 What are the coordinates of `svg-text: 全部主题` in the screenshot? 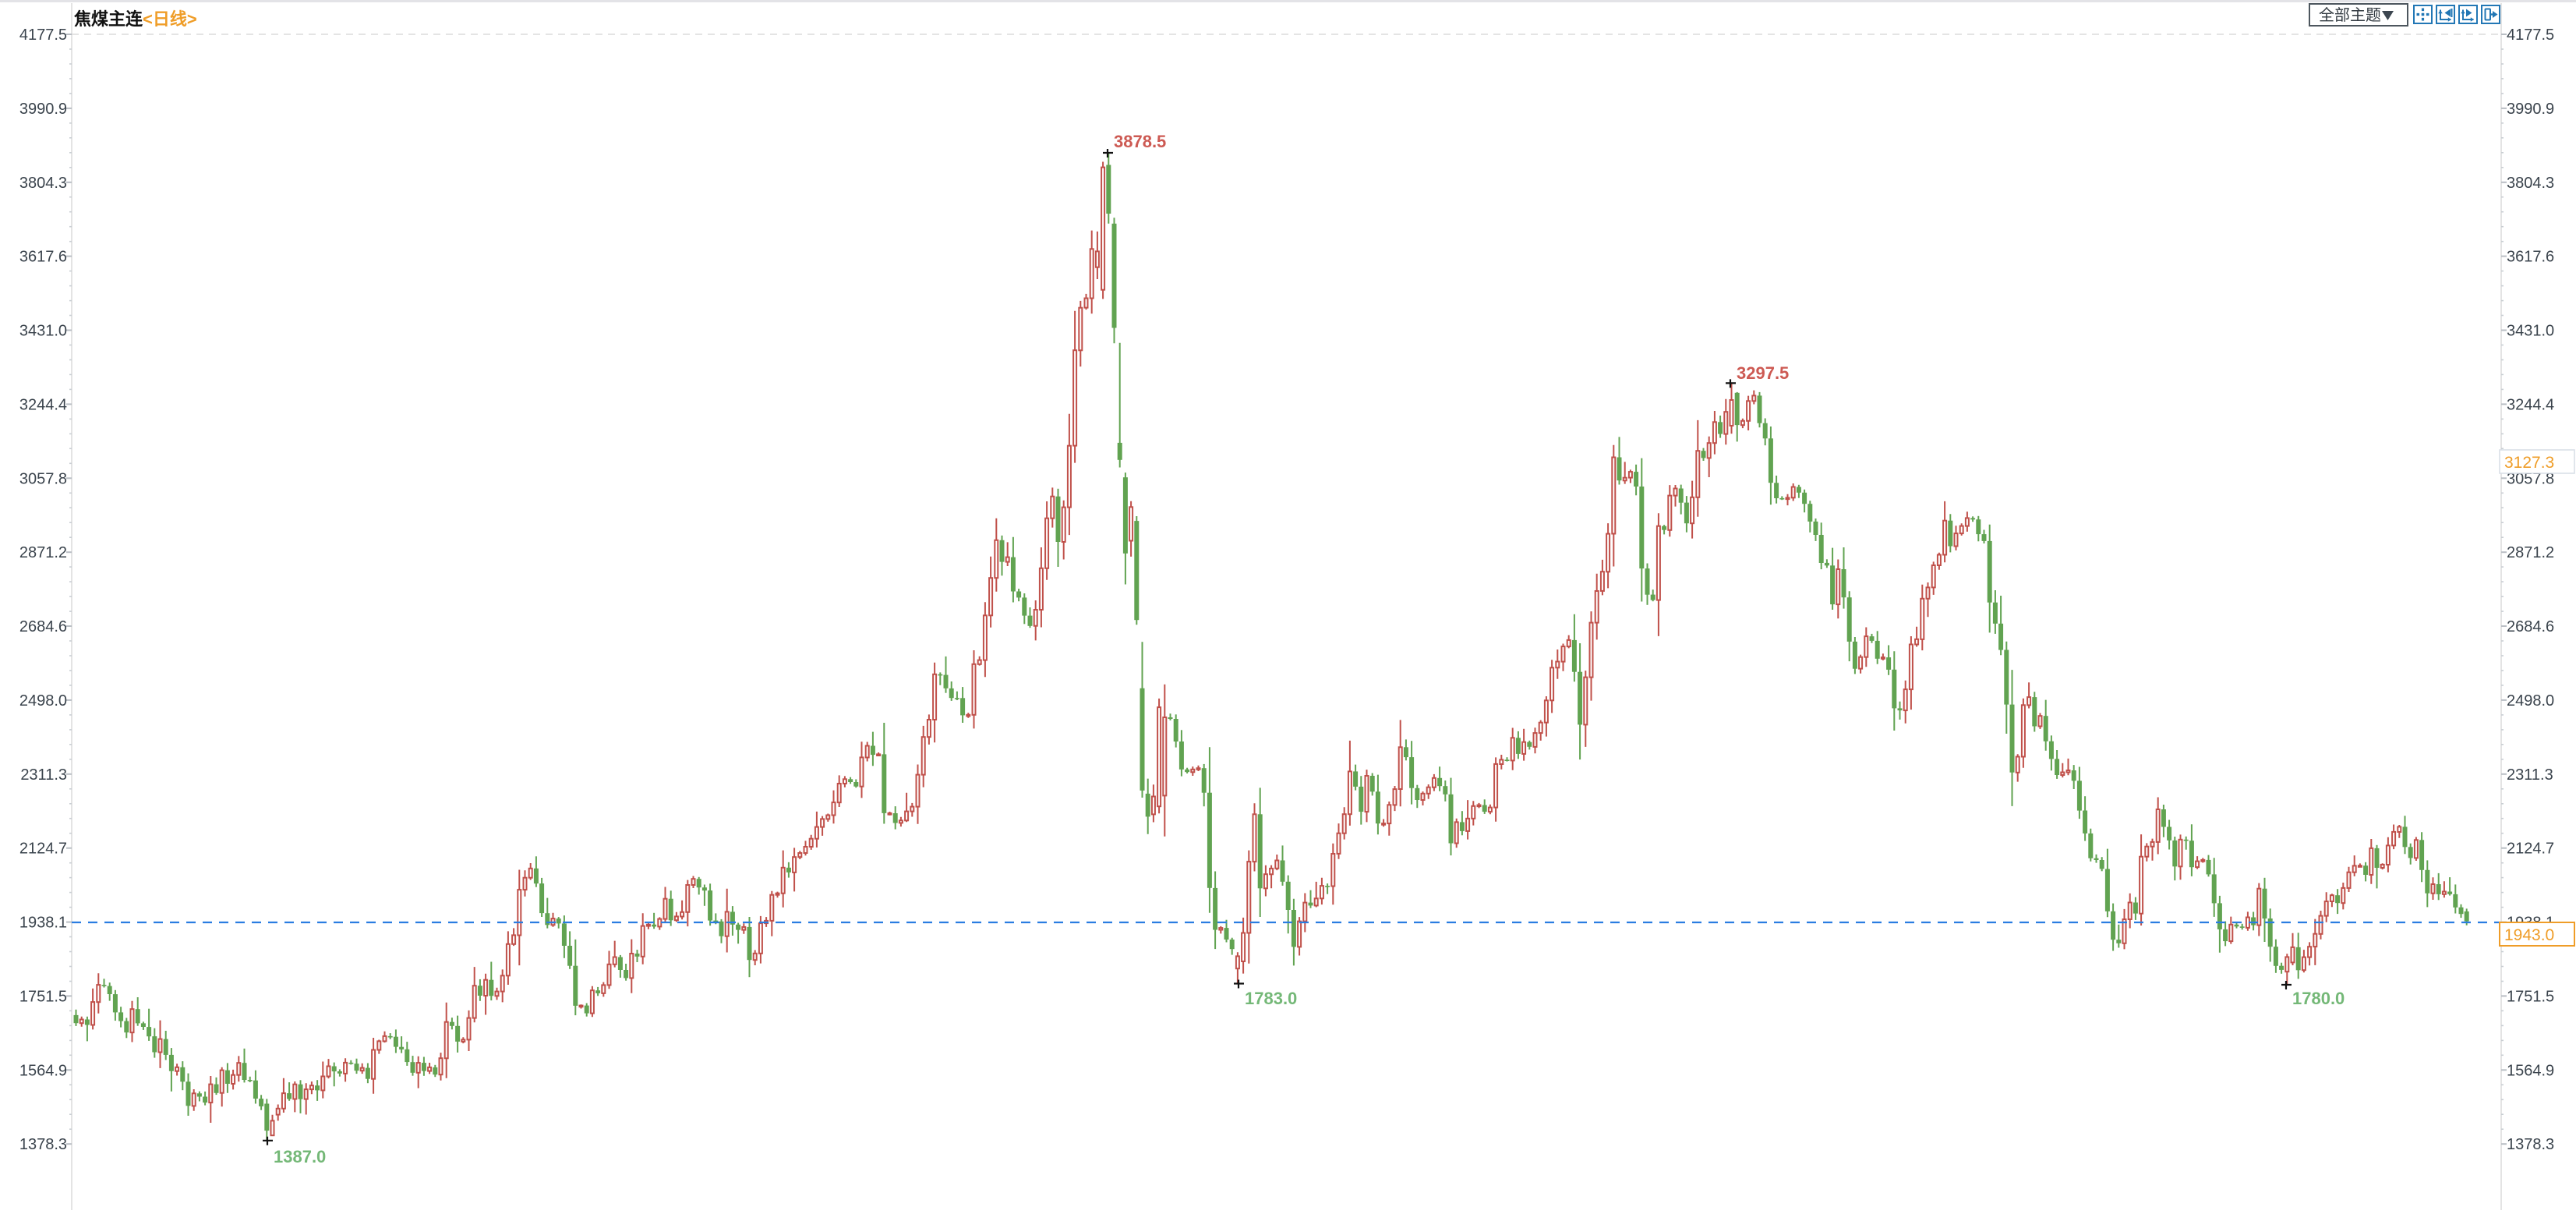 It's located at (2350, 15).